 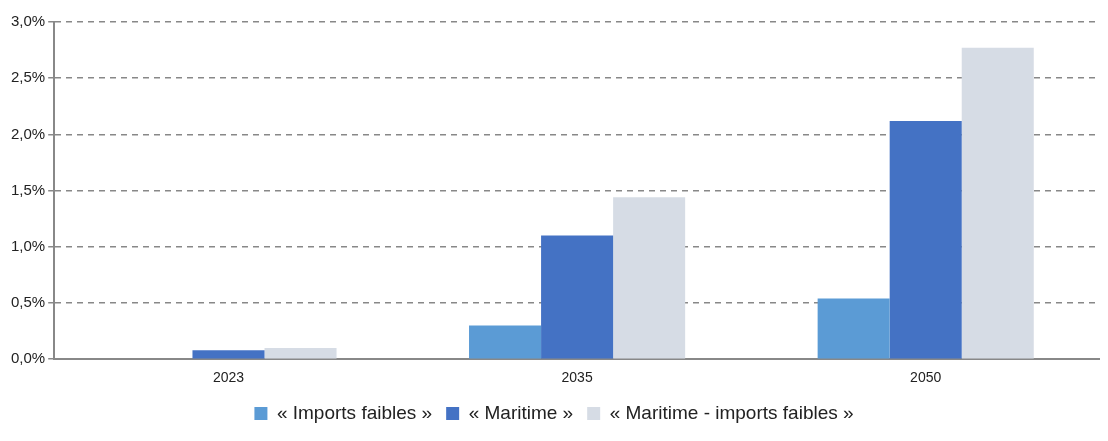 What do you see at coordinates (521, 412) in the screenshot?
I see `legend-label: « Maritime »` at bounding box center [521, 412].